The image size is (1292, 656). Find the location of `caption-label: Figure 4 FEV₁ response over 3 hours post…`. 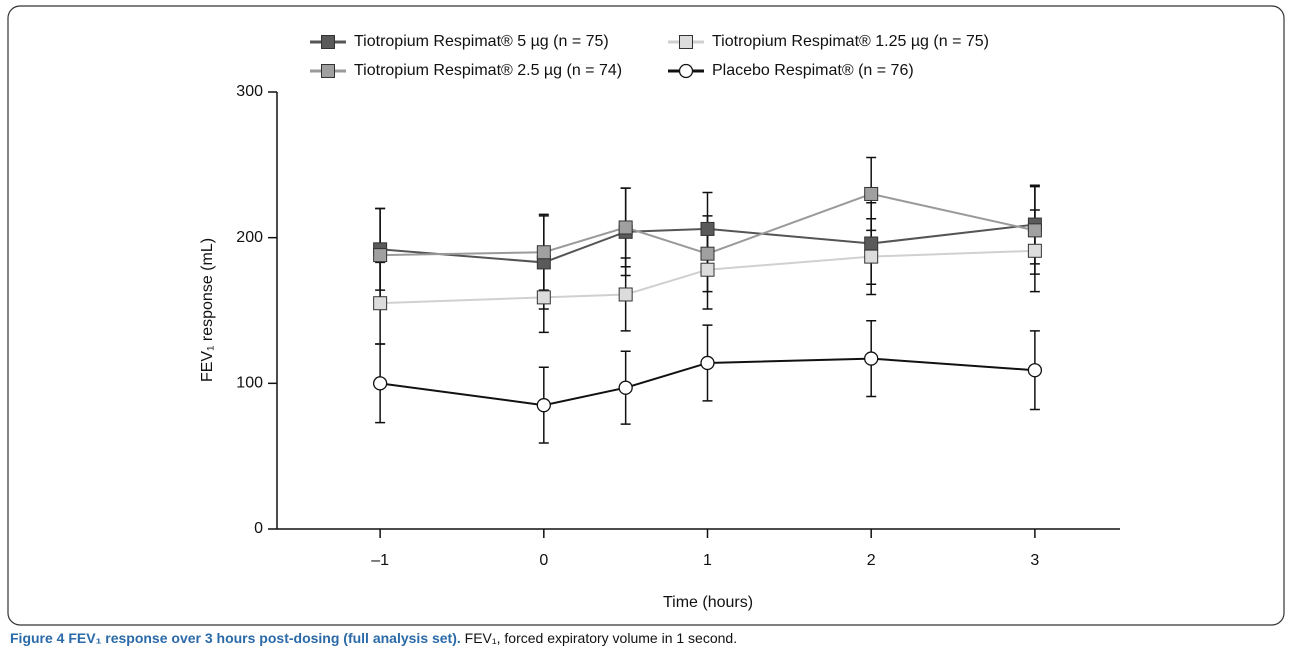

caption-label: Figure 4 FEV₁ response over 3 hours post… is located at coordinates (235, 638).